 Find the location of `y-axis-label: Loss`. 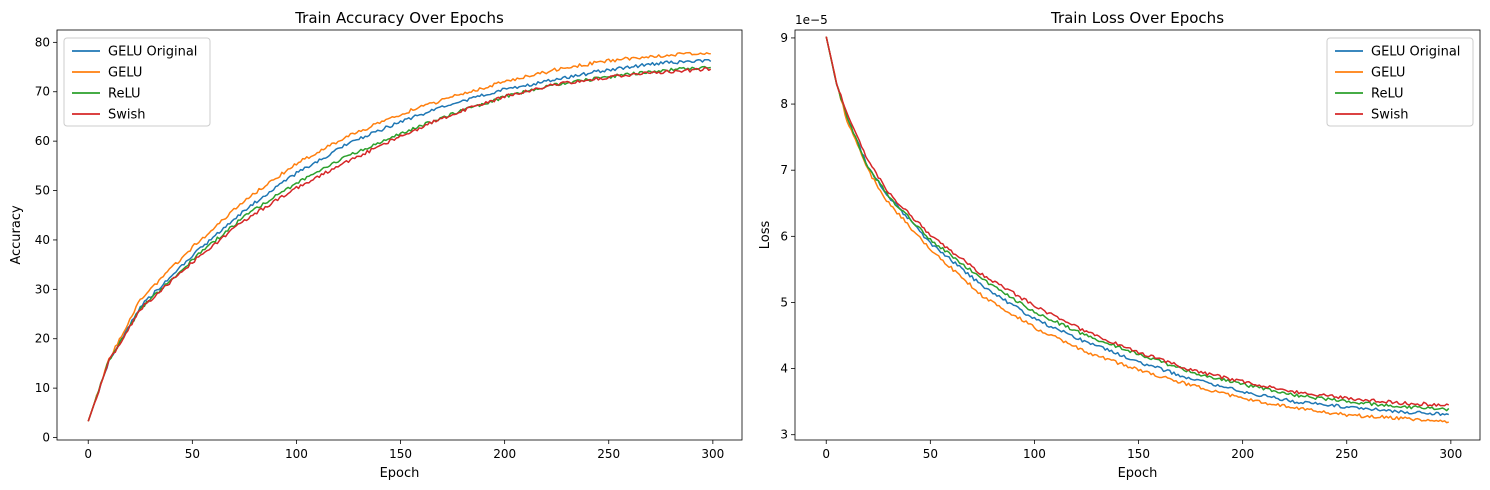

y-axis-label: Loss is located at coordinates (765, 235).